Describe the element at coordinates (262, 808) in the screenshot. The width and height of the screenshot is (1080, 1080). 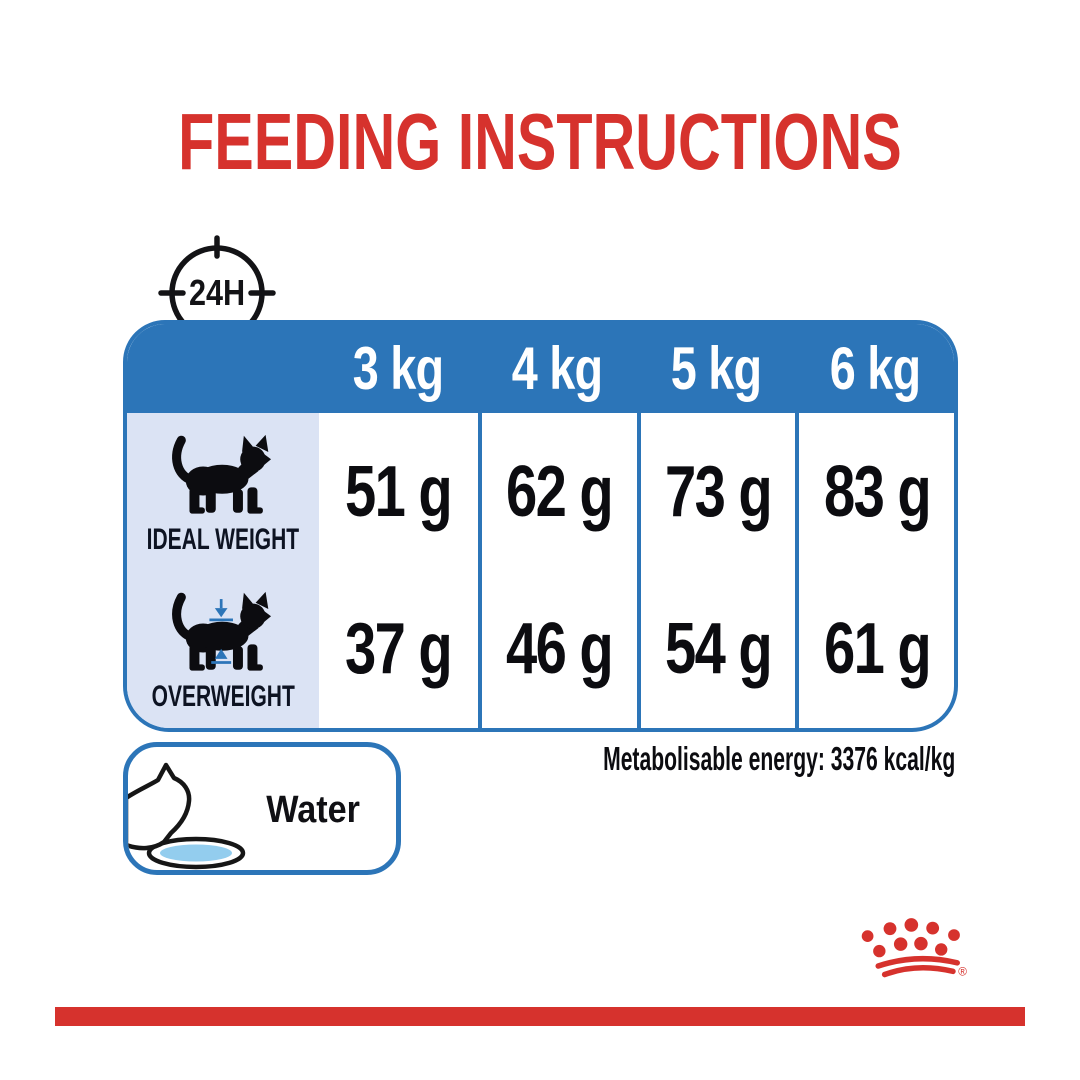
I see `water-badge: Water` at that location.